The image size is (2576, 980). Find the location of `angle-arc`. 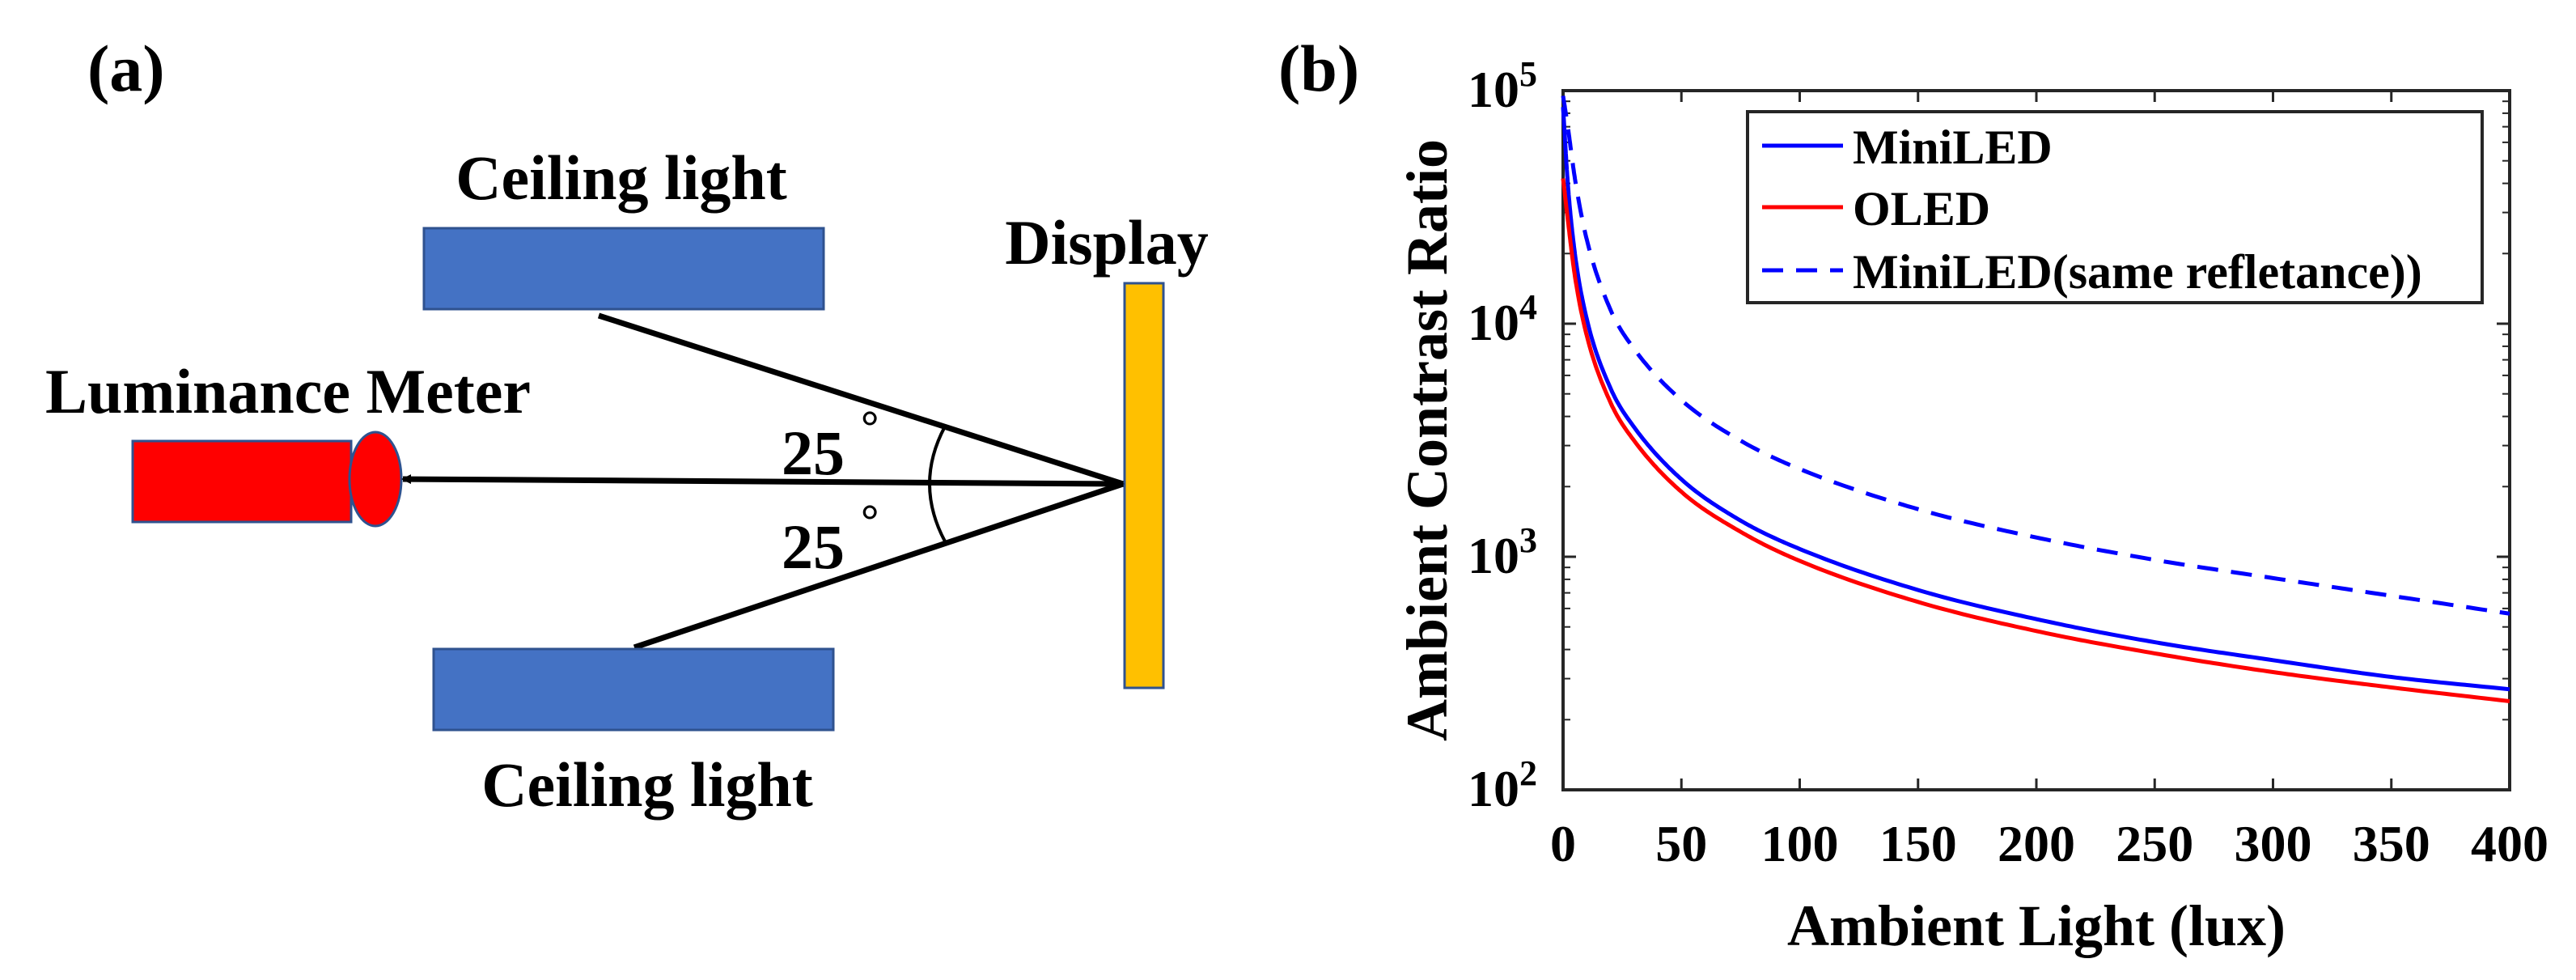

angle-arc is located at coordinates (937, 484).